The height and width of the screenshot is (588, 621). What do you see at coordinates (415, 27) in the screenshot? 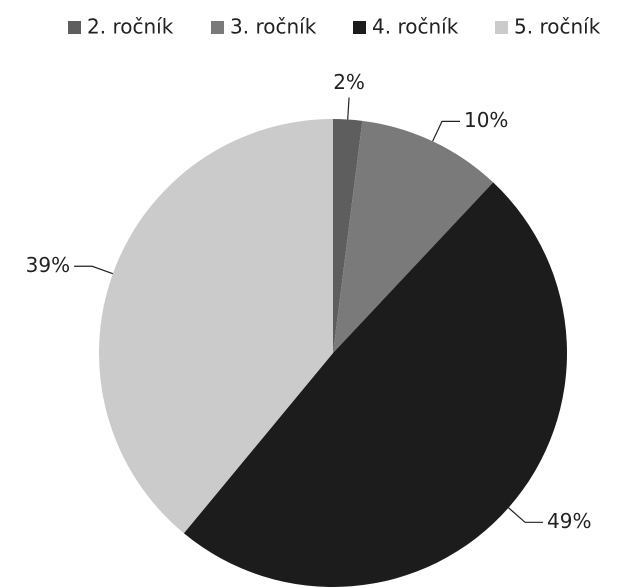
I see `legend-label: 4. ročník` at bounding box center [415, 27].